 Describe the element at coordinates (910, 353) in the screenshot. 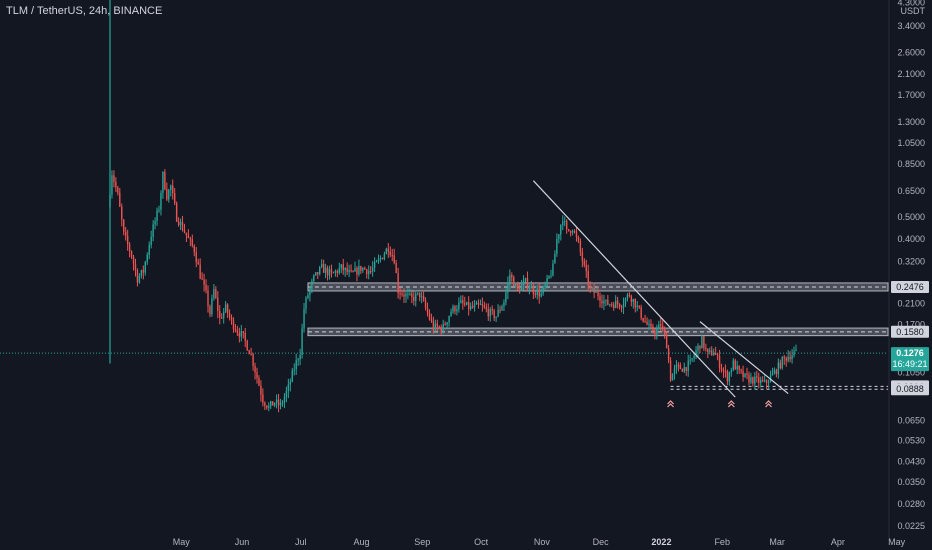

I see `current-price-label: 0.1276` at that location.